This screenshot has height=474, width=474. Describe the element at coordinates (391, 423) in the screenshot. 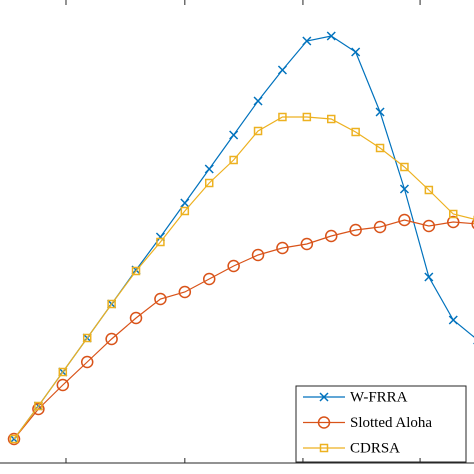

I see `legend-label: Slotted Aloha` at that location.